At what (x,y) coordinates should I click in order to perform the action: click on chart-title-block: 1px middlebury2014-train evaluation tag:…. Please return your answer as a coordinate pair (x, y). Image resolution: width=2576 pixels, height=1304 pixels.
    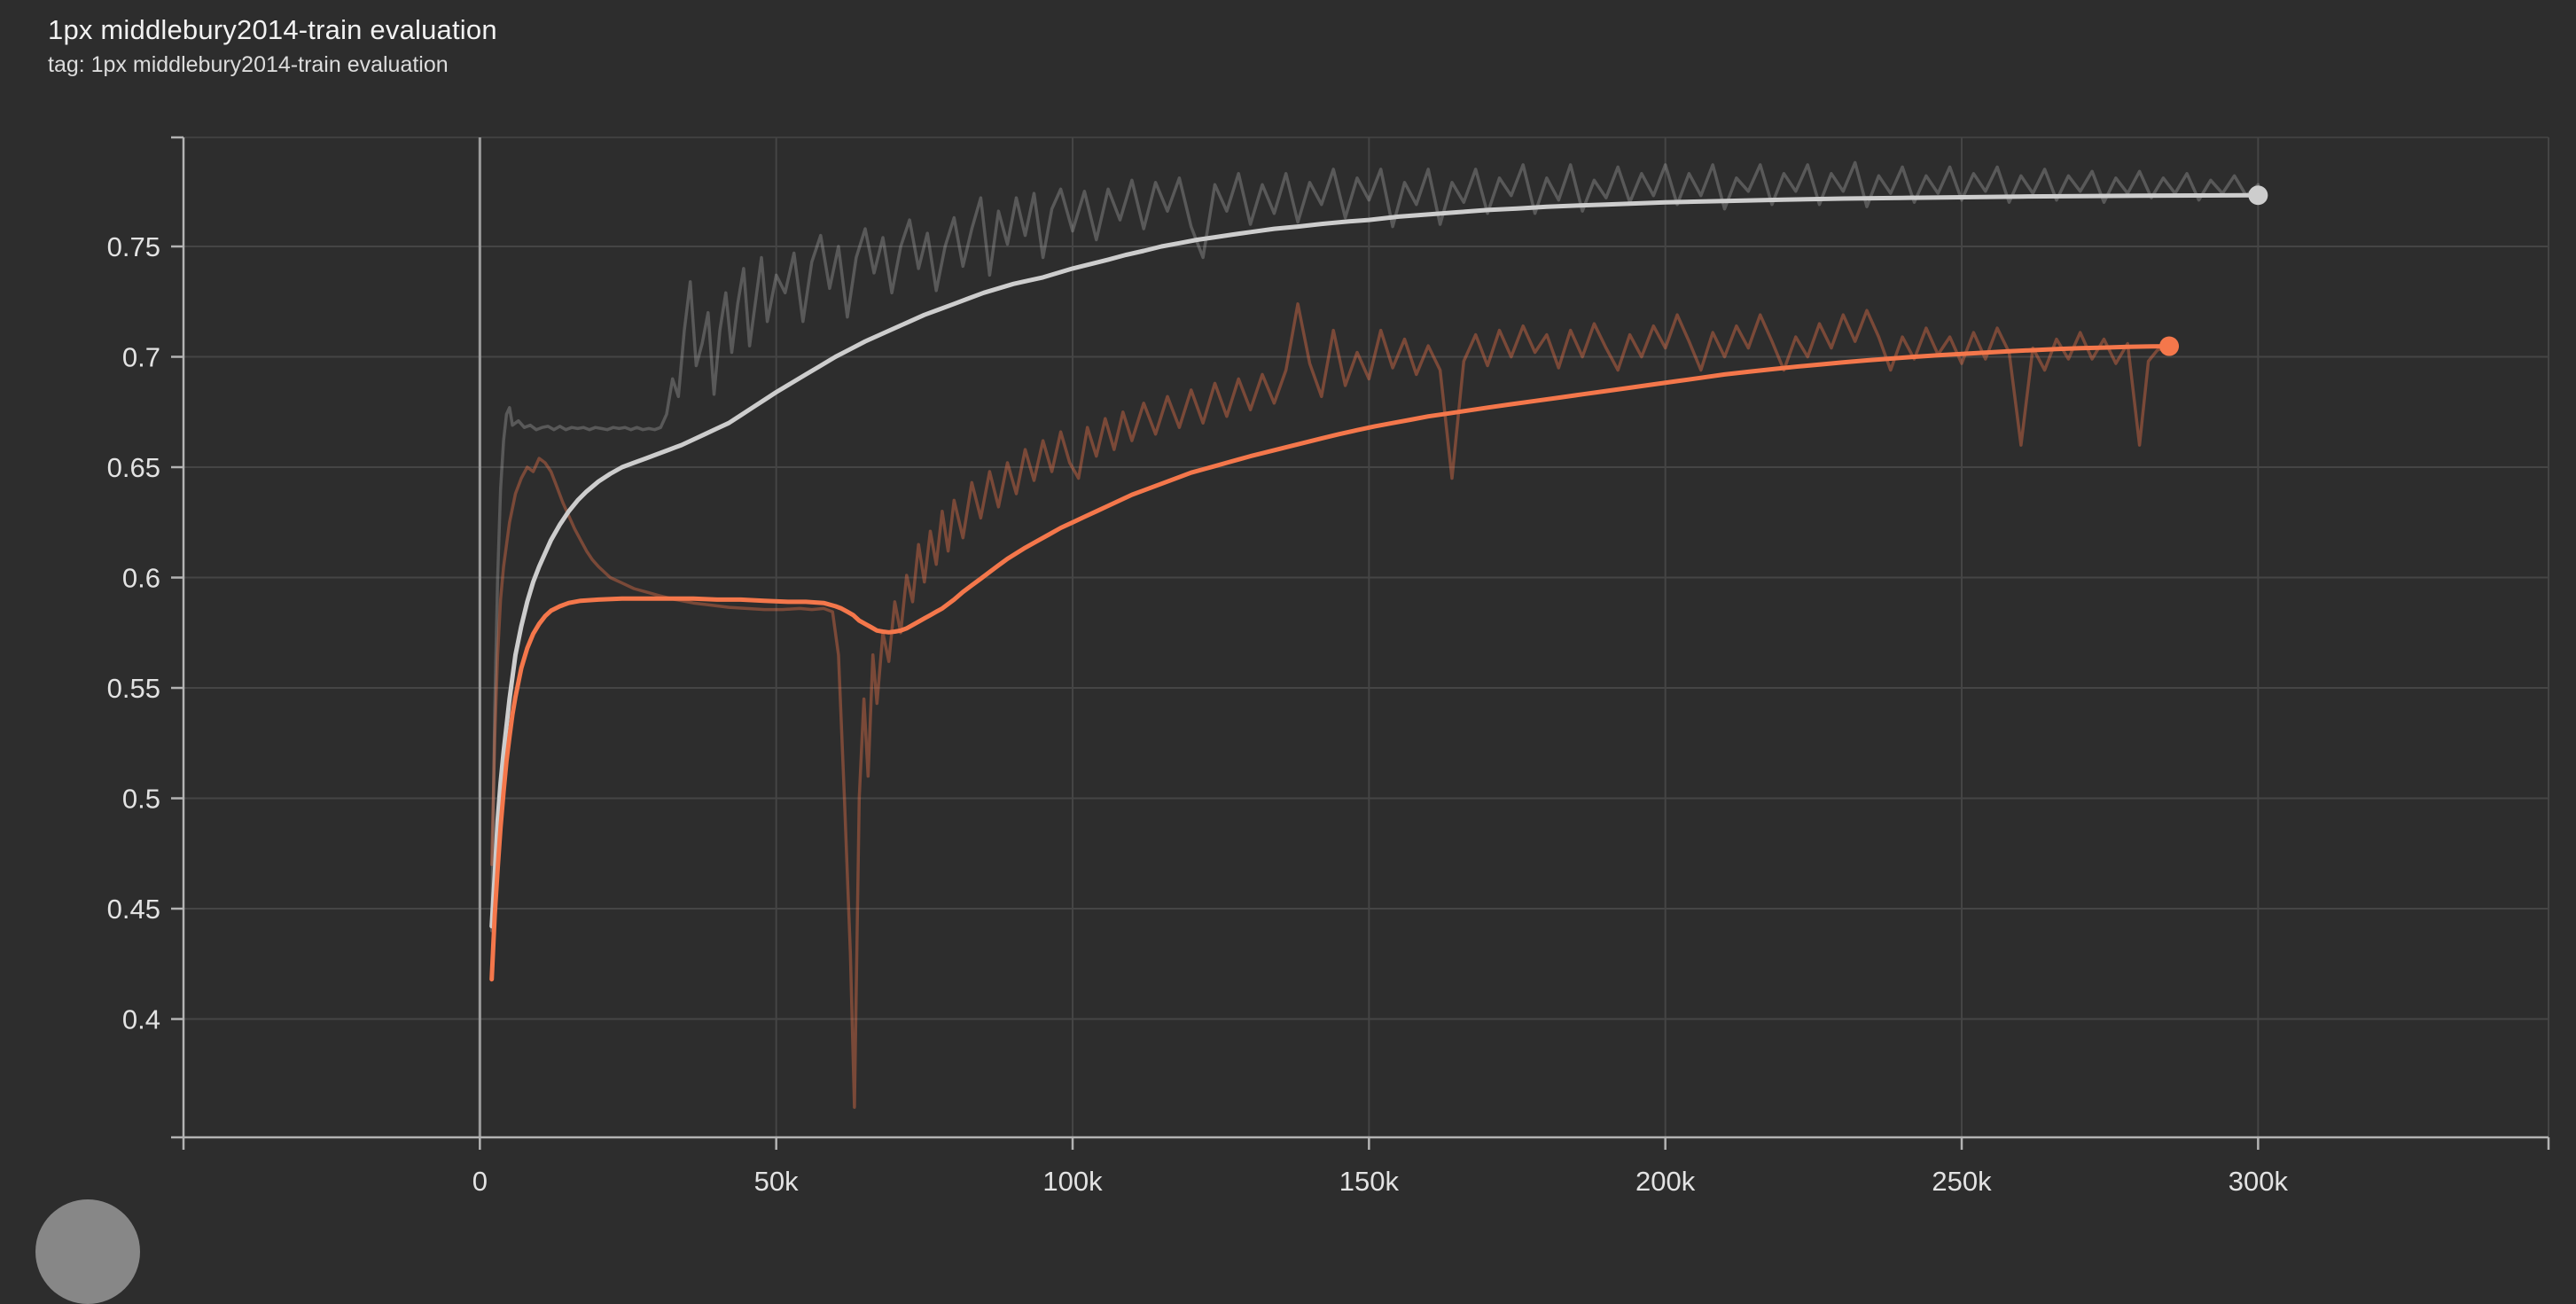
    Looking at the image, I should click on (272, 46).